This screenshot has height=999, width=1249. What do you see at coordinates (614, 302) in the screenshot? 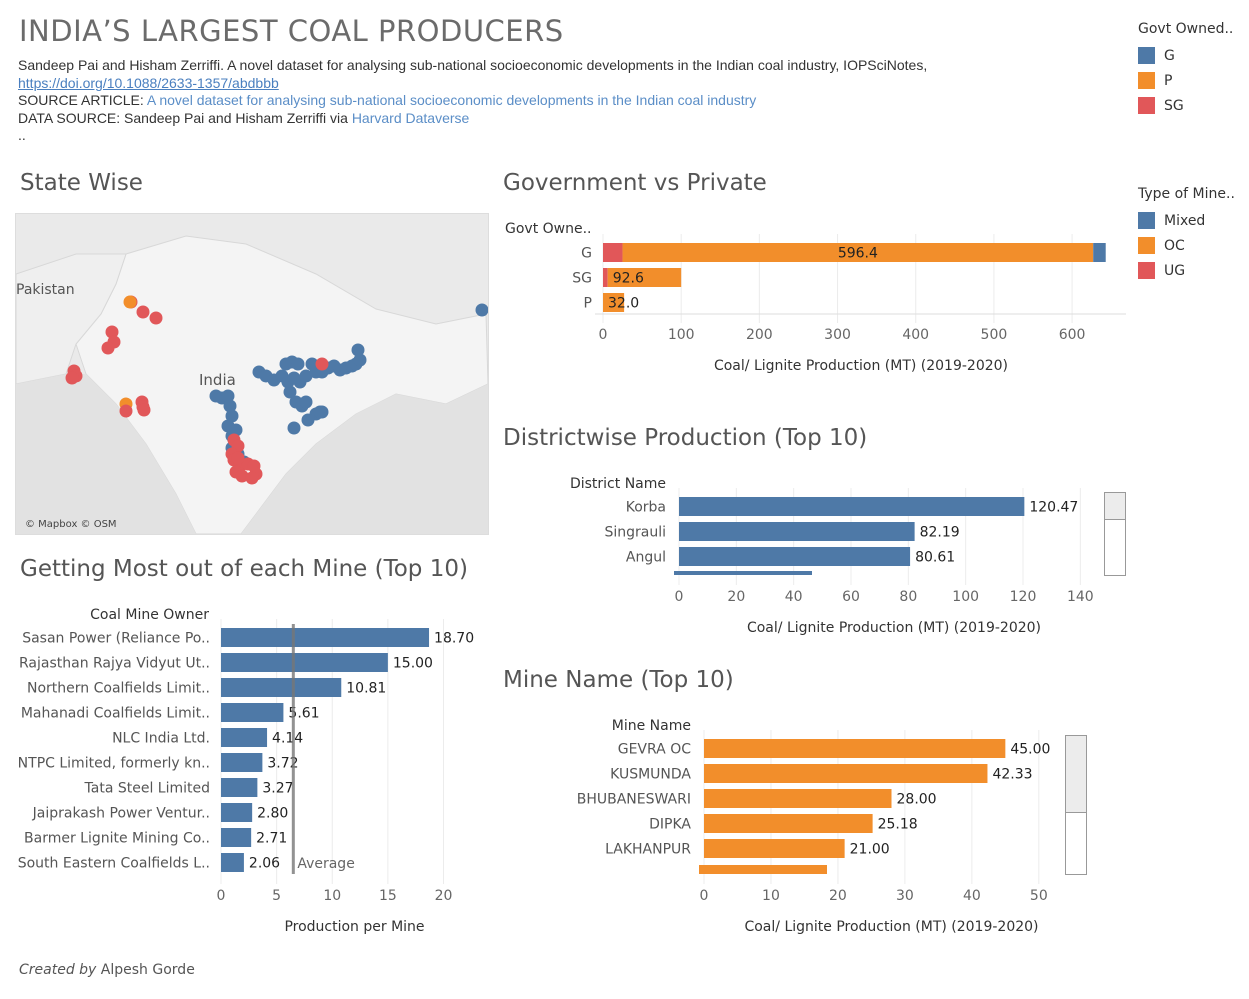
I see `bar-P-OC` at bounding box center [614, 302].